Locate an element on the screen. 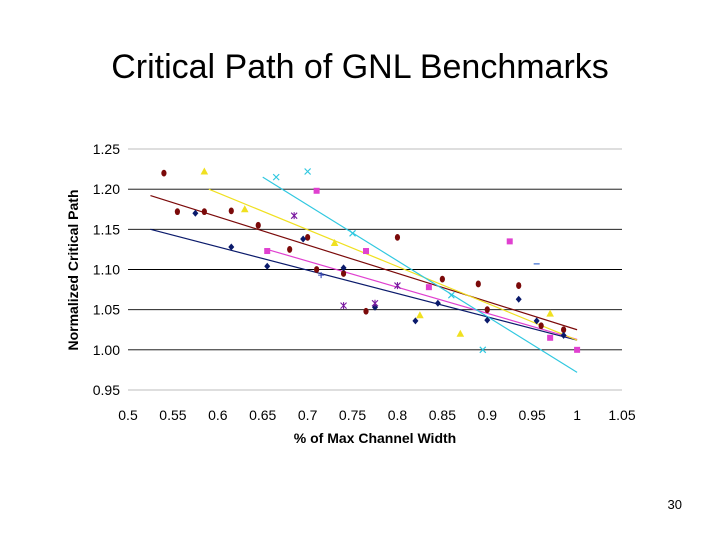  x-tick-label-1.05: 1.05 is located at coordinates (621, 415).